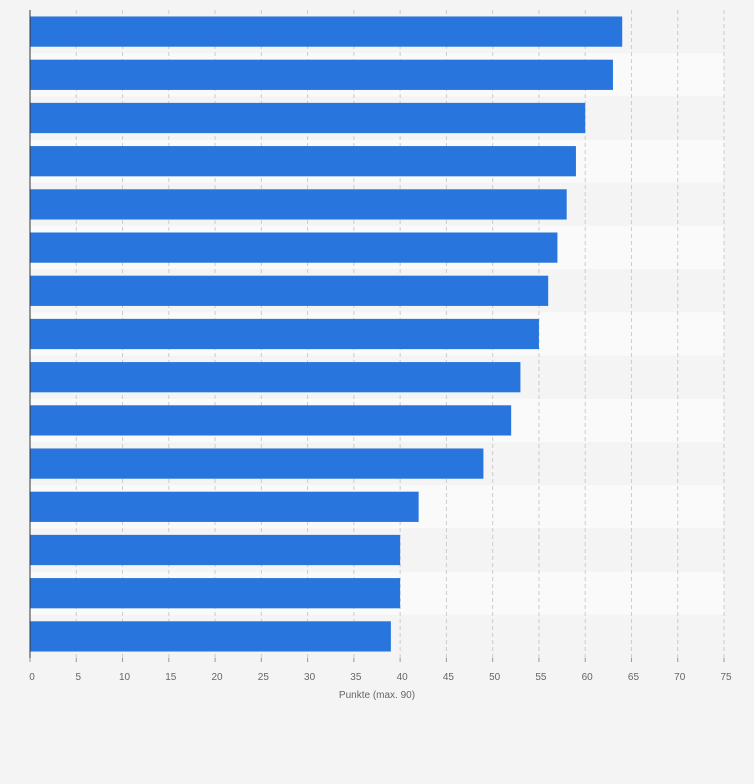 The width and height of the screenshot is (754, 784). I want to click on x-tick-label: 15, so click(171, 677).